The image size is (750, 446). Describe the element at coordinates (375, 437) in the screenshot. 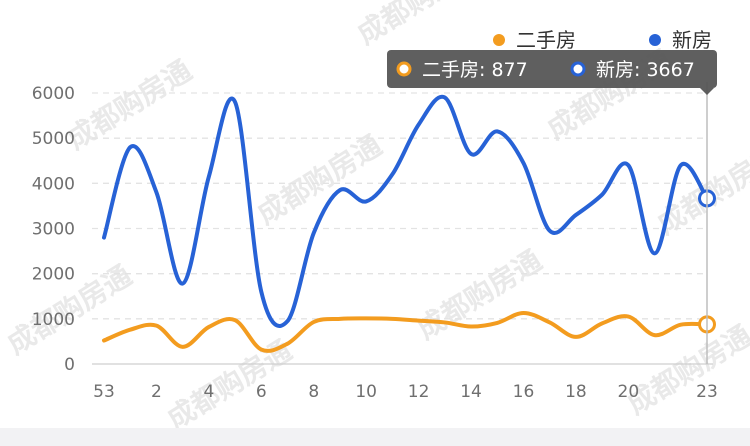

I see `bottom-strip` at that location.